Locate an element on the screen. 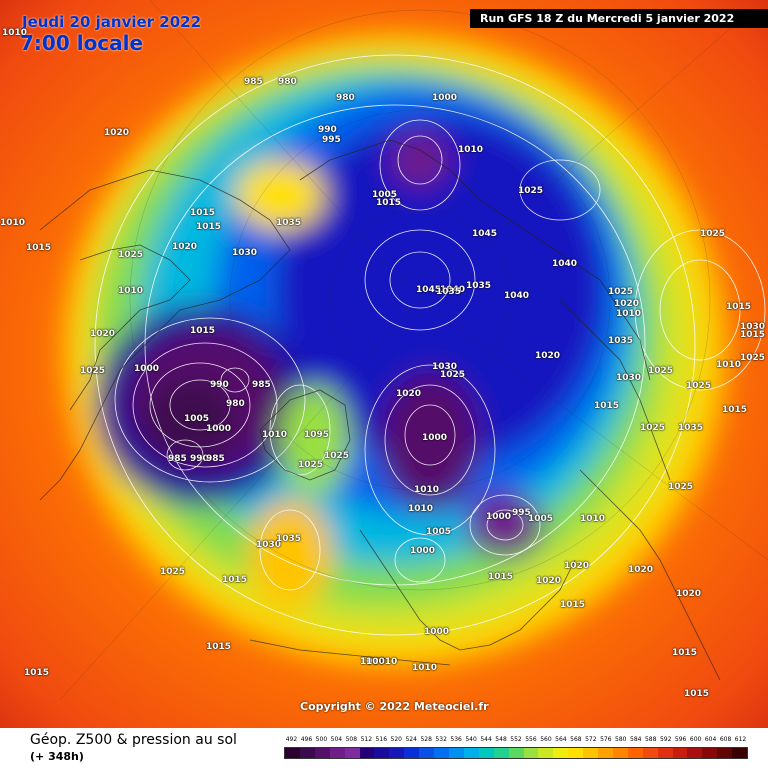 This screenshot has height=768, width=768. color-scale-tick: 604 is located at coordinates (710, 739).